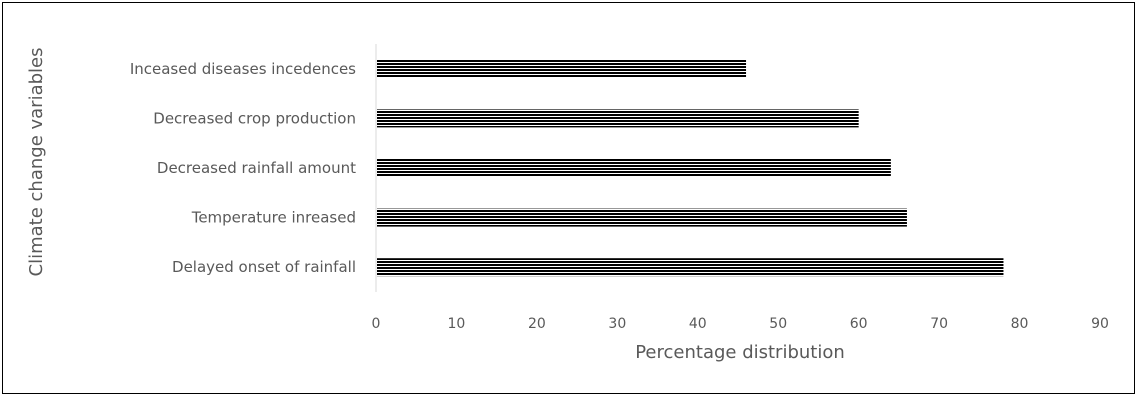  Describe the element at coordinates (617, 324) in the screenshot. I see `x-tick-label-3: 30` at that location.